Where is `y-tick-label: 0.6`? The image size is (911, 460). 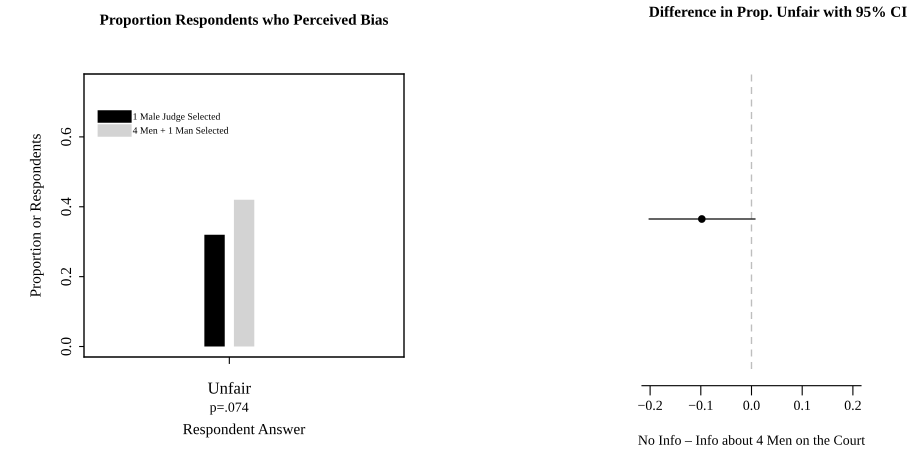
y-tick-label: 0.6 is located at coordinates (66, 137).